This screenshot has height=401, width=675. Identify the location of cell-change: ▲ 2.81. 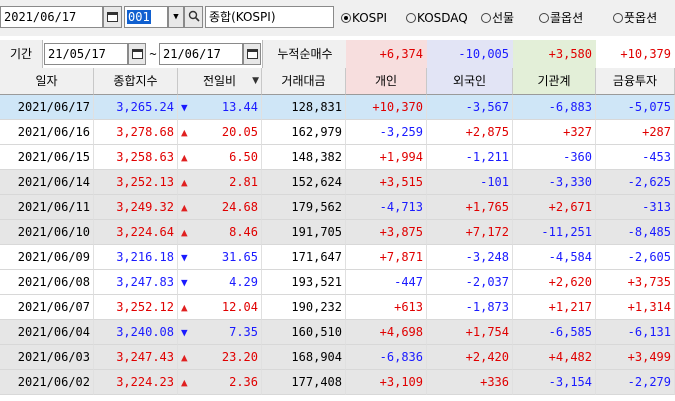
(220, 182).